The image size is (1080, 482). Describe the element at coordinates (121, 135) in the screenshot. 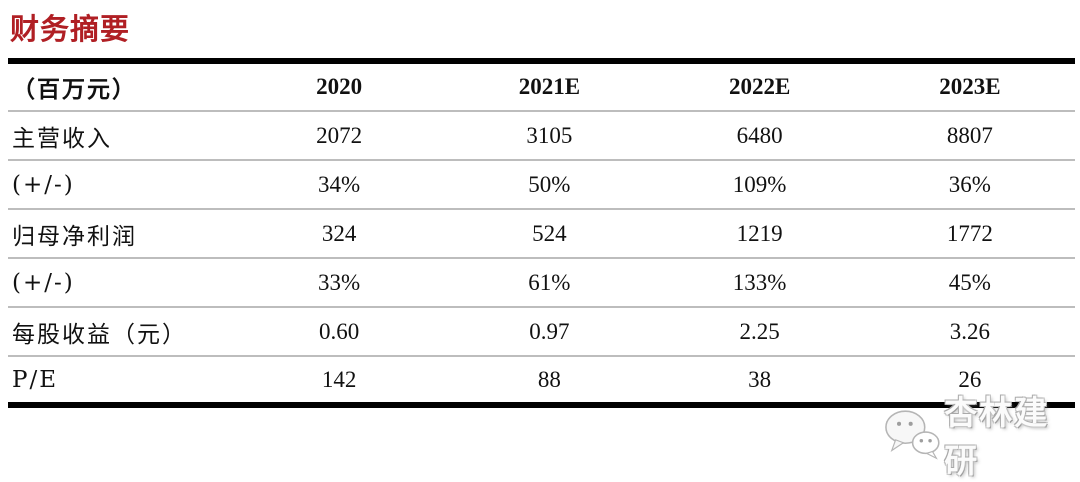

I see `row-label: 主营收入` at that location.